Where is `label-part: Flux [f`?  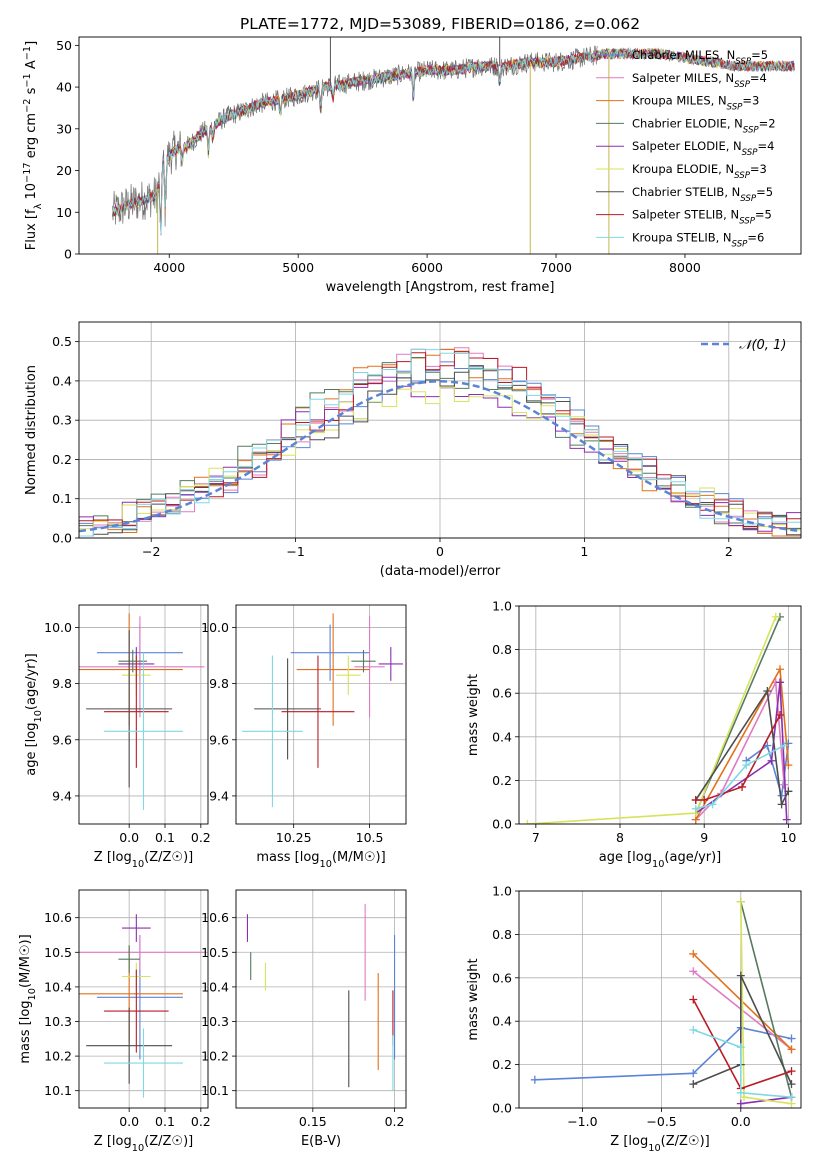 label-part: Flux [f is located at coordinates (31, 229).